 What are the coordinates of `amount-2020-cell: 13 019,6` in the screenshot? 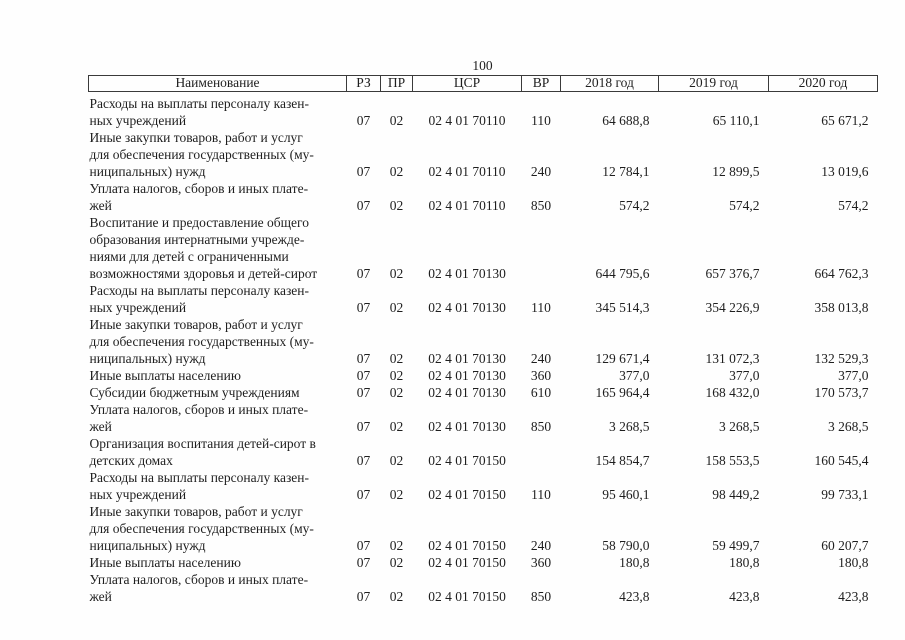 It's located at (845, 171).